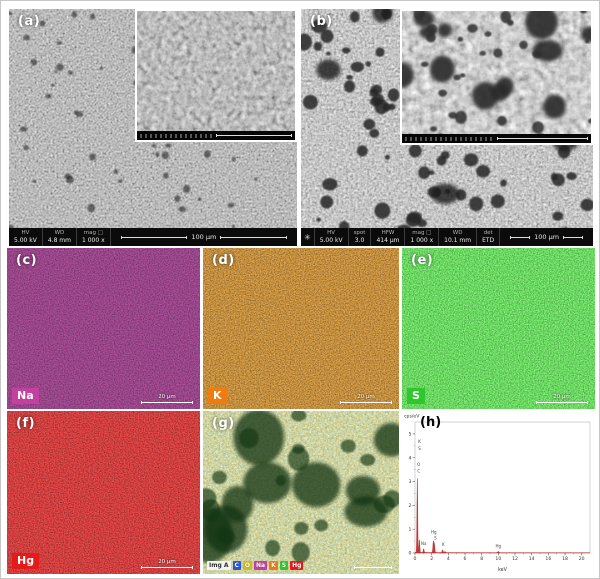 Image resolution: width=600 pixels, height=579 pixels. Describe the element at coordinates (331, 240) in the screenshot. I see `info-value: 5.00 kV` at that location.